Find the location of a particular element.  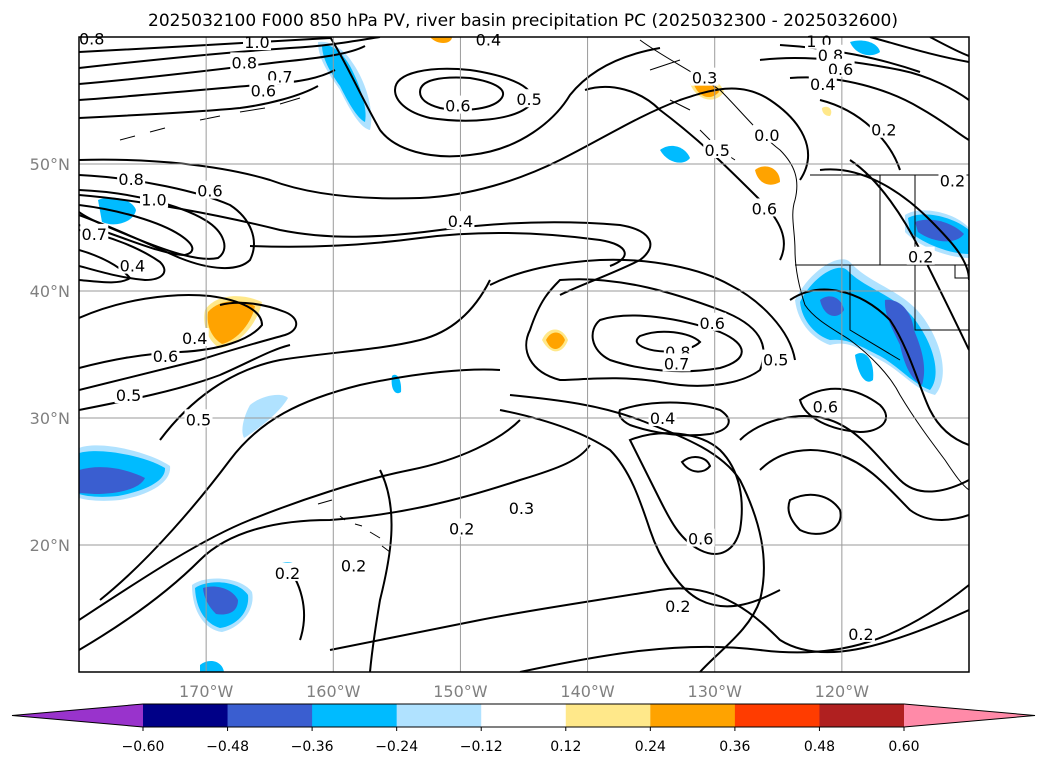

longitude-tick-labels: 170°W 160°W 150°W 140°W 130°W 120°W is located at coordinates (524, 691).